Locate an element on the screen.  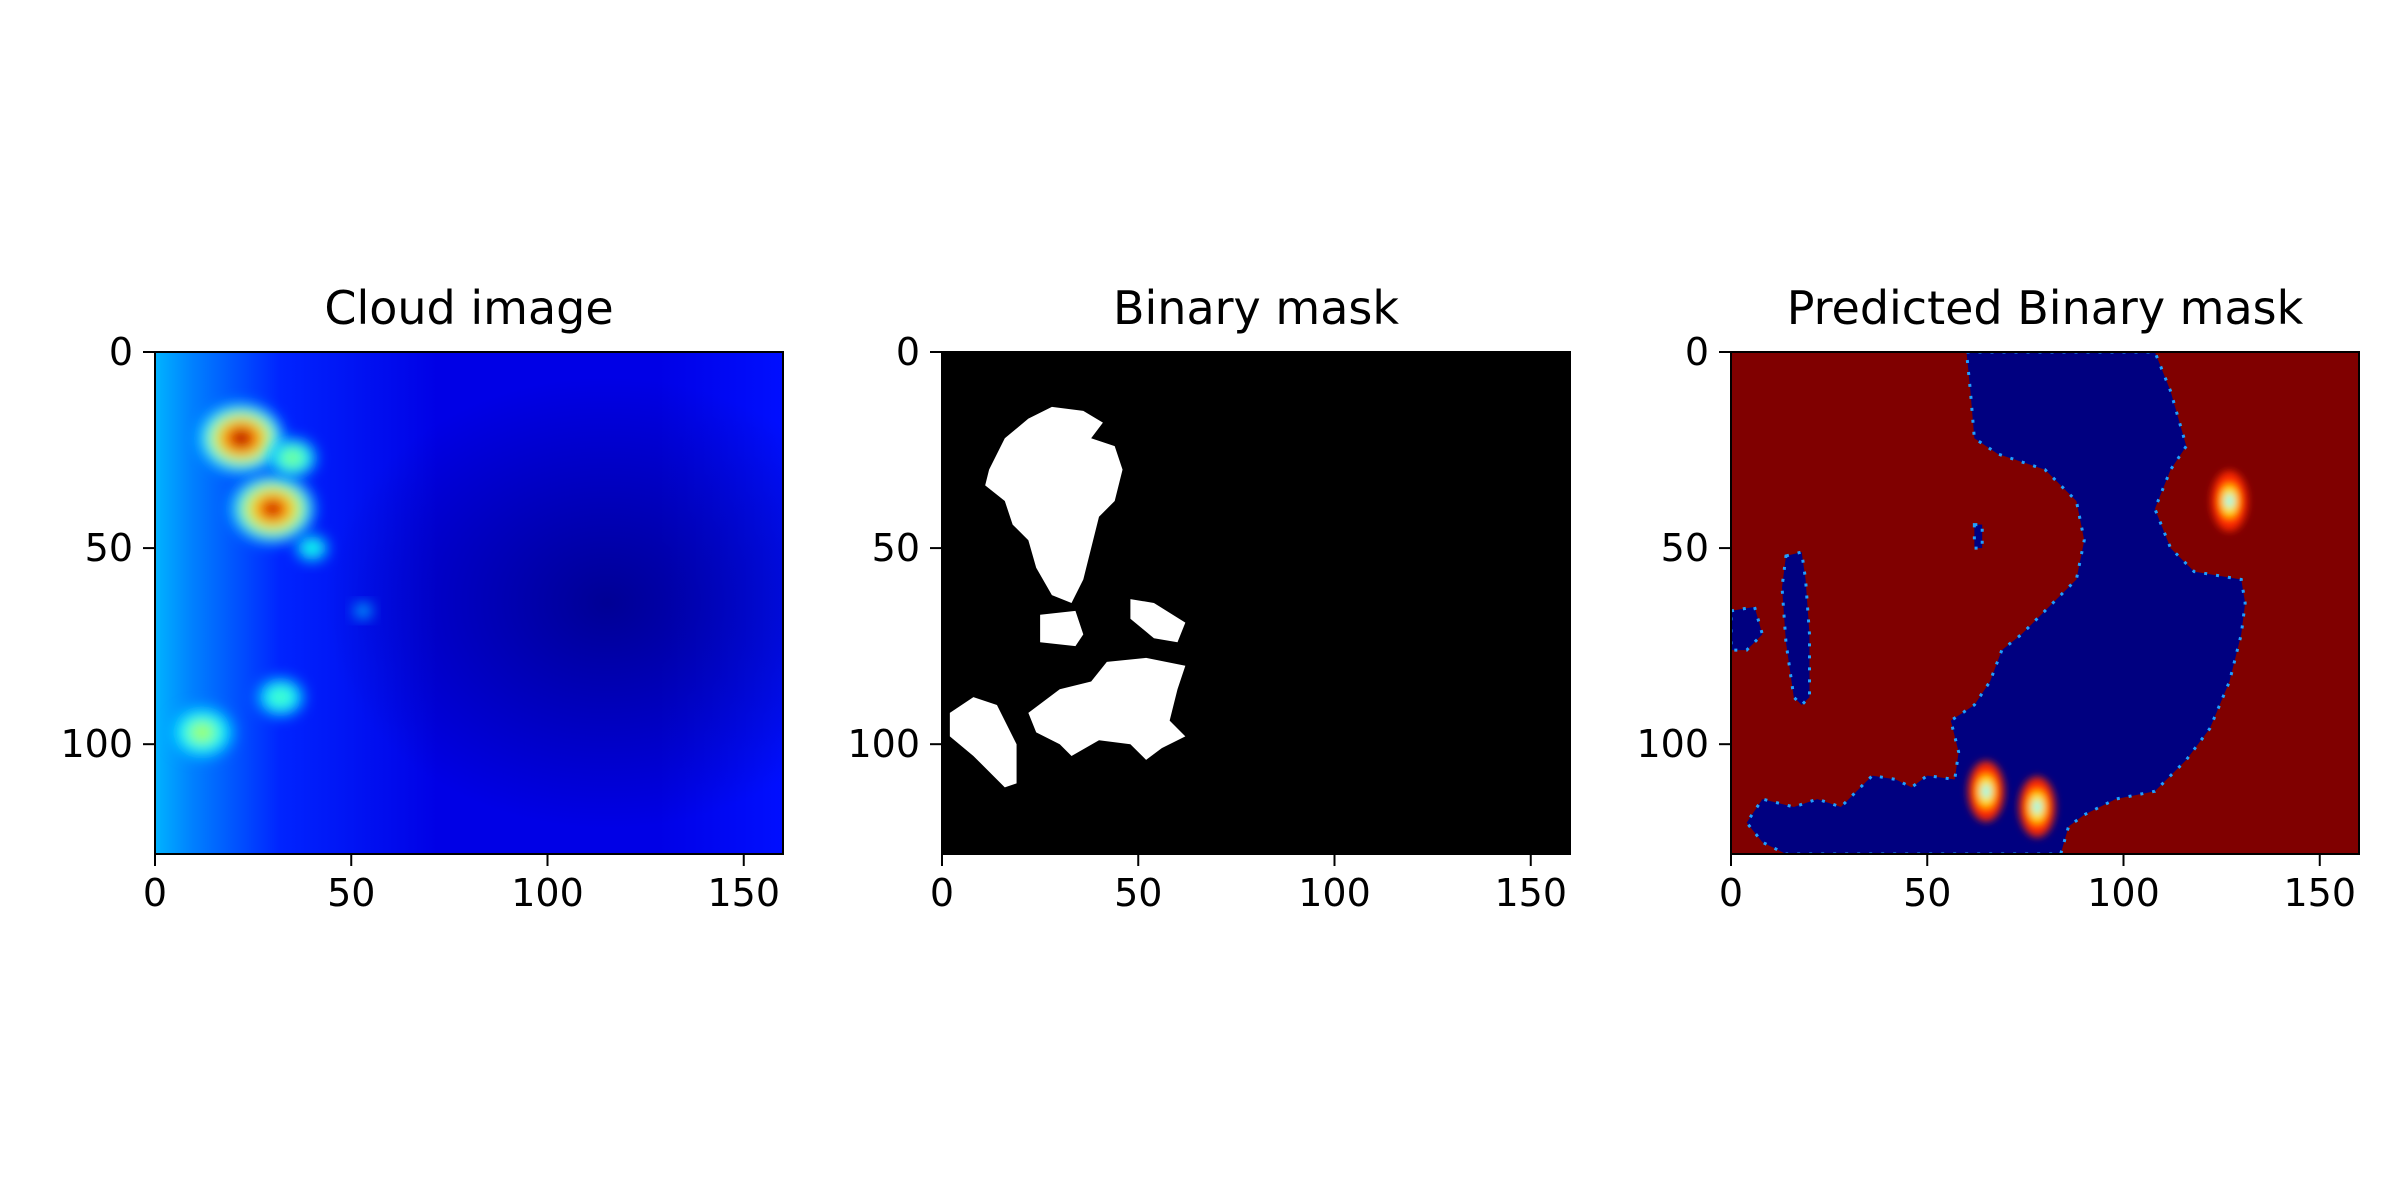
predicted-mask-image is located at coordinates (2045, 603).